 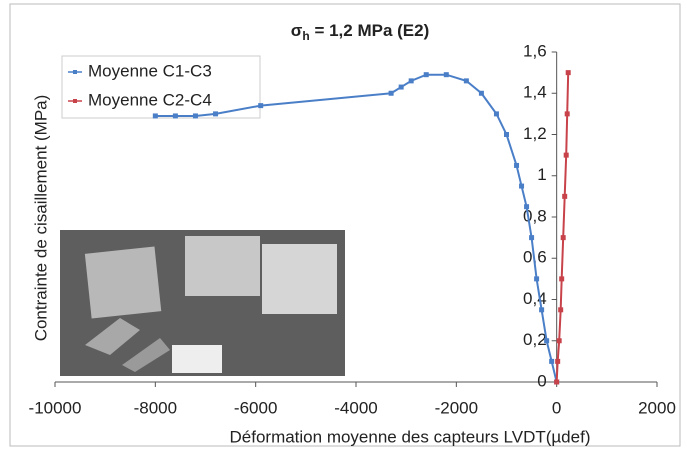 What do you see at coordinates (202, 303) in the screenshot?
I see `photo-inset` at bounding box center [202, 303].